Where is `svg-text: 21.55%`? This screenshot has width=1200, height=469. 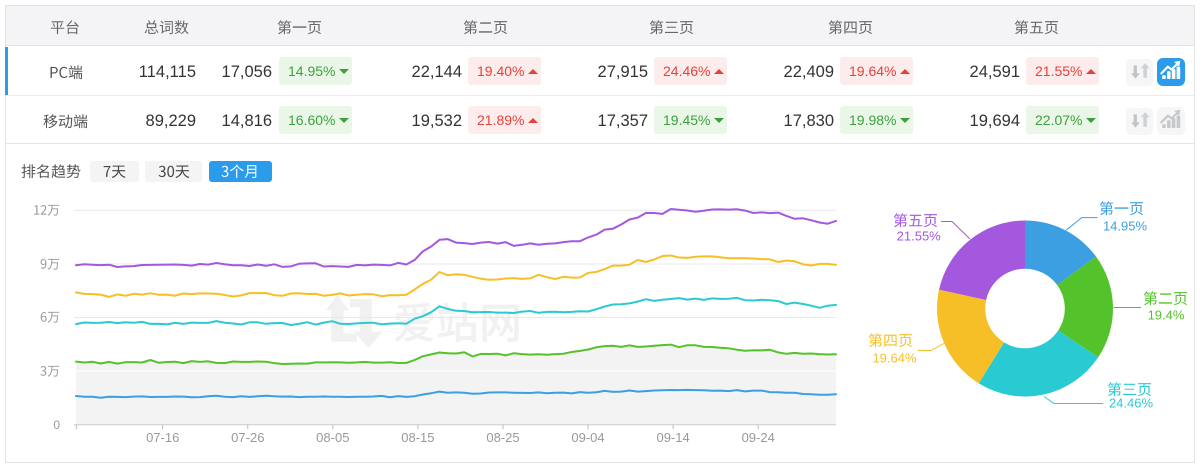 svg-text: 21.55% is located at coordinates (919, 236).